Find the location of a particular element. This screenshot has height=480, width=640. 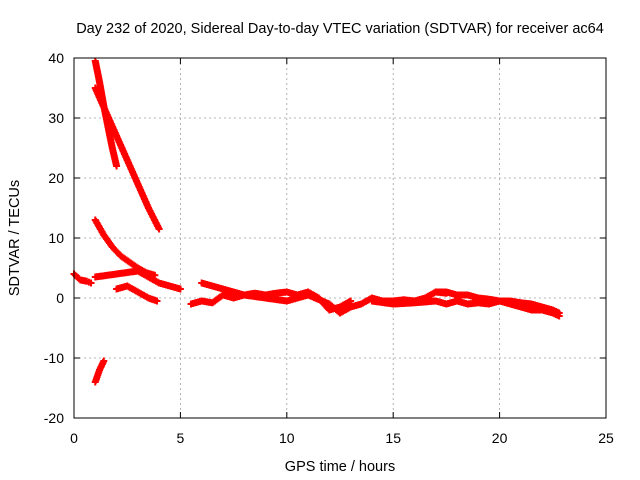

y-tick-label: -20 is located at coordinates (54, 418).